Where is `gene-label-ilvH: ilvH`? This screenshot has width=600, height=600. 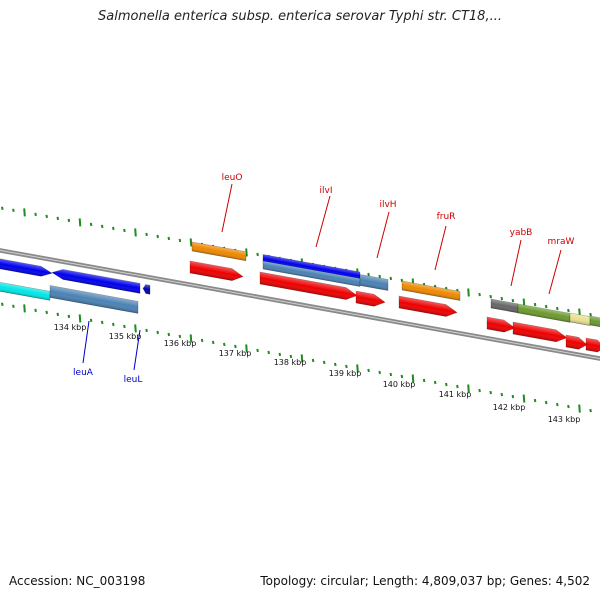
gene-label-ilvH: ilvH is located at coordinates (387, 205).